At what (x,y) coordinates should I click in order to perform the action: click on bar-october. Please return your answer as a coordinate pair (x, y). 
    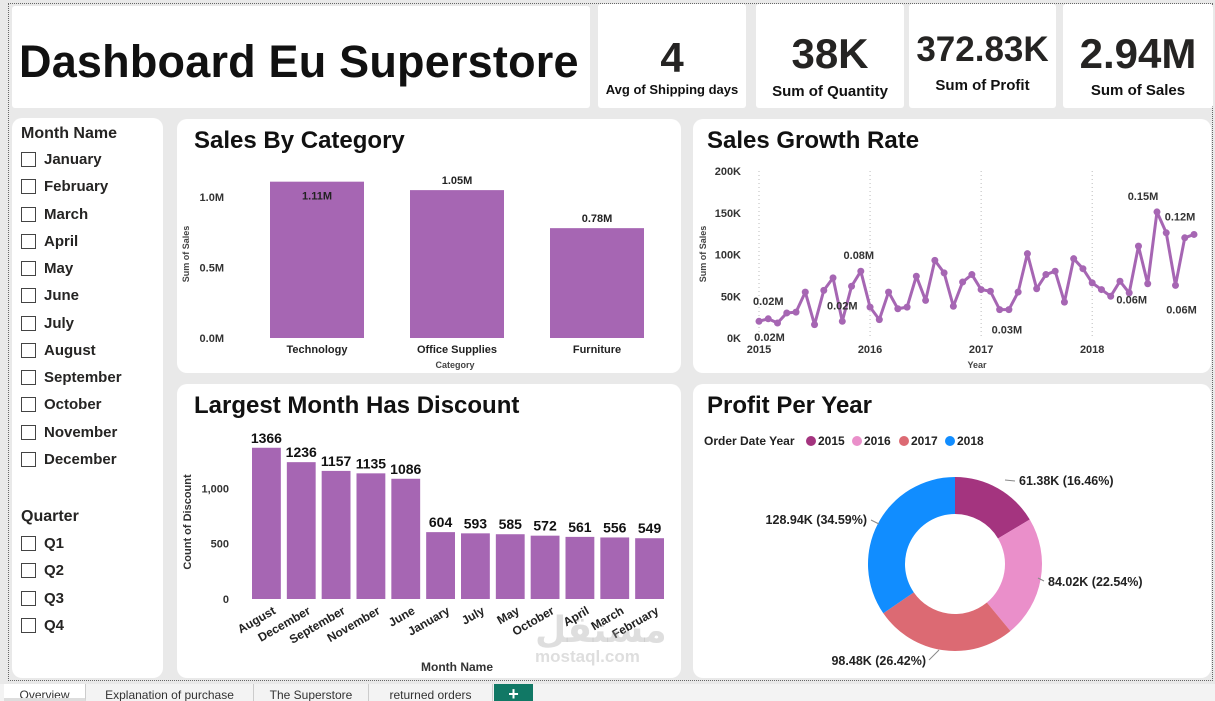
    Looking at the image, I should click on (545, 567).